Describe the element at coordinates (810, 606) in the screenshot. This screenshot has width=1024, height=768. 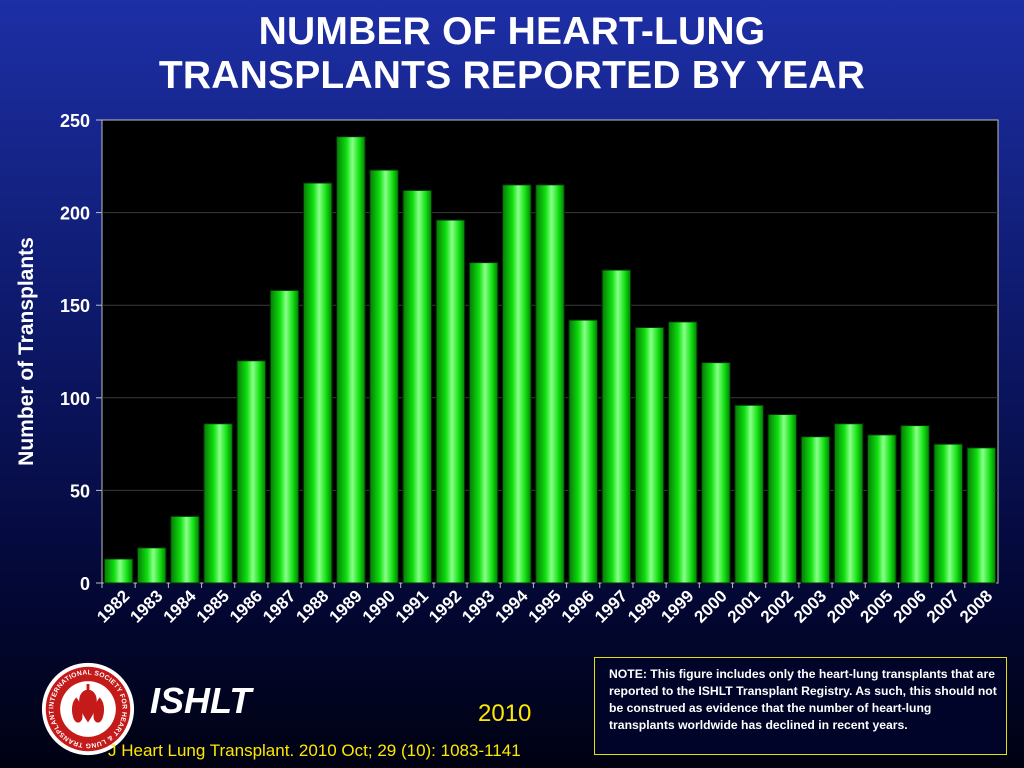
I see `x-tick-label: 2003` at that location.